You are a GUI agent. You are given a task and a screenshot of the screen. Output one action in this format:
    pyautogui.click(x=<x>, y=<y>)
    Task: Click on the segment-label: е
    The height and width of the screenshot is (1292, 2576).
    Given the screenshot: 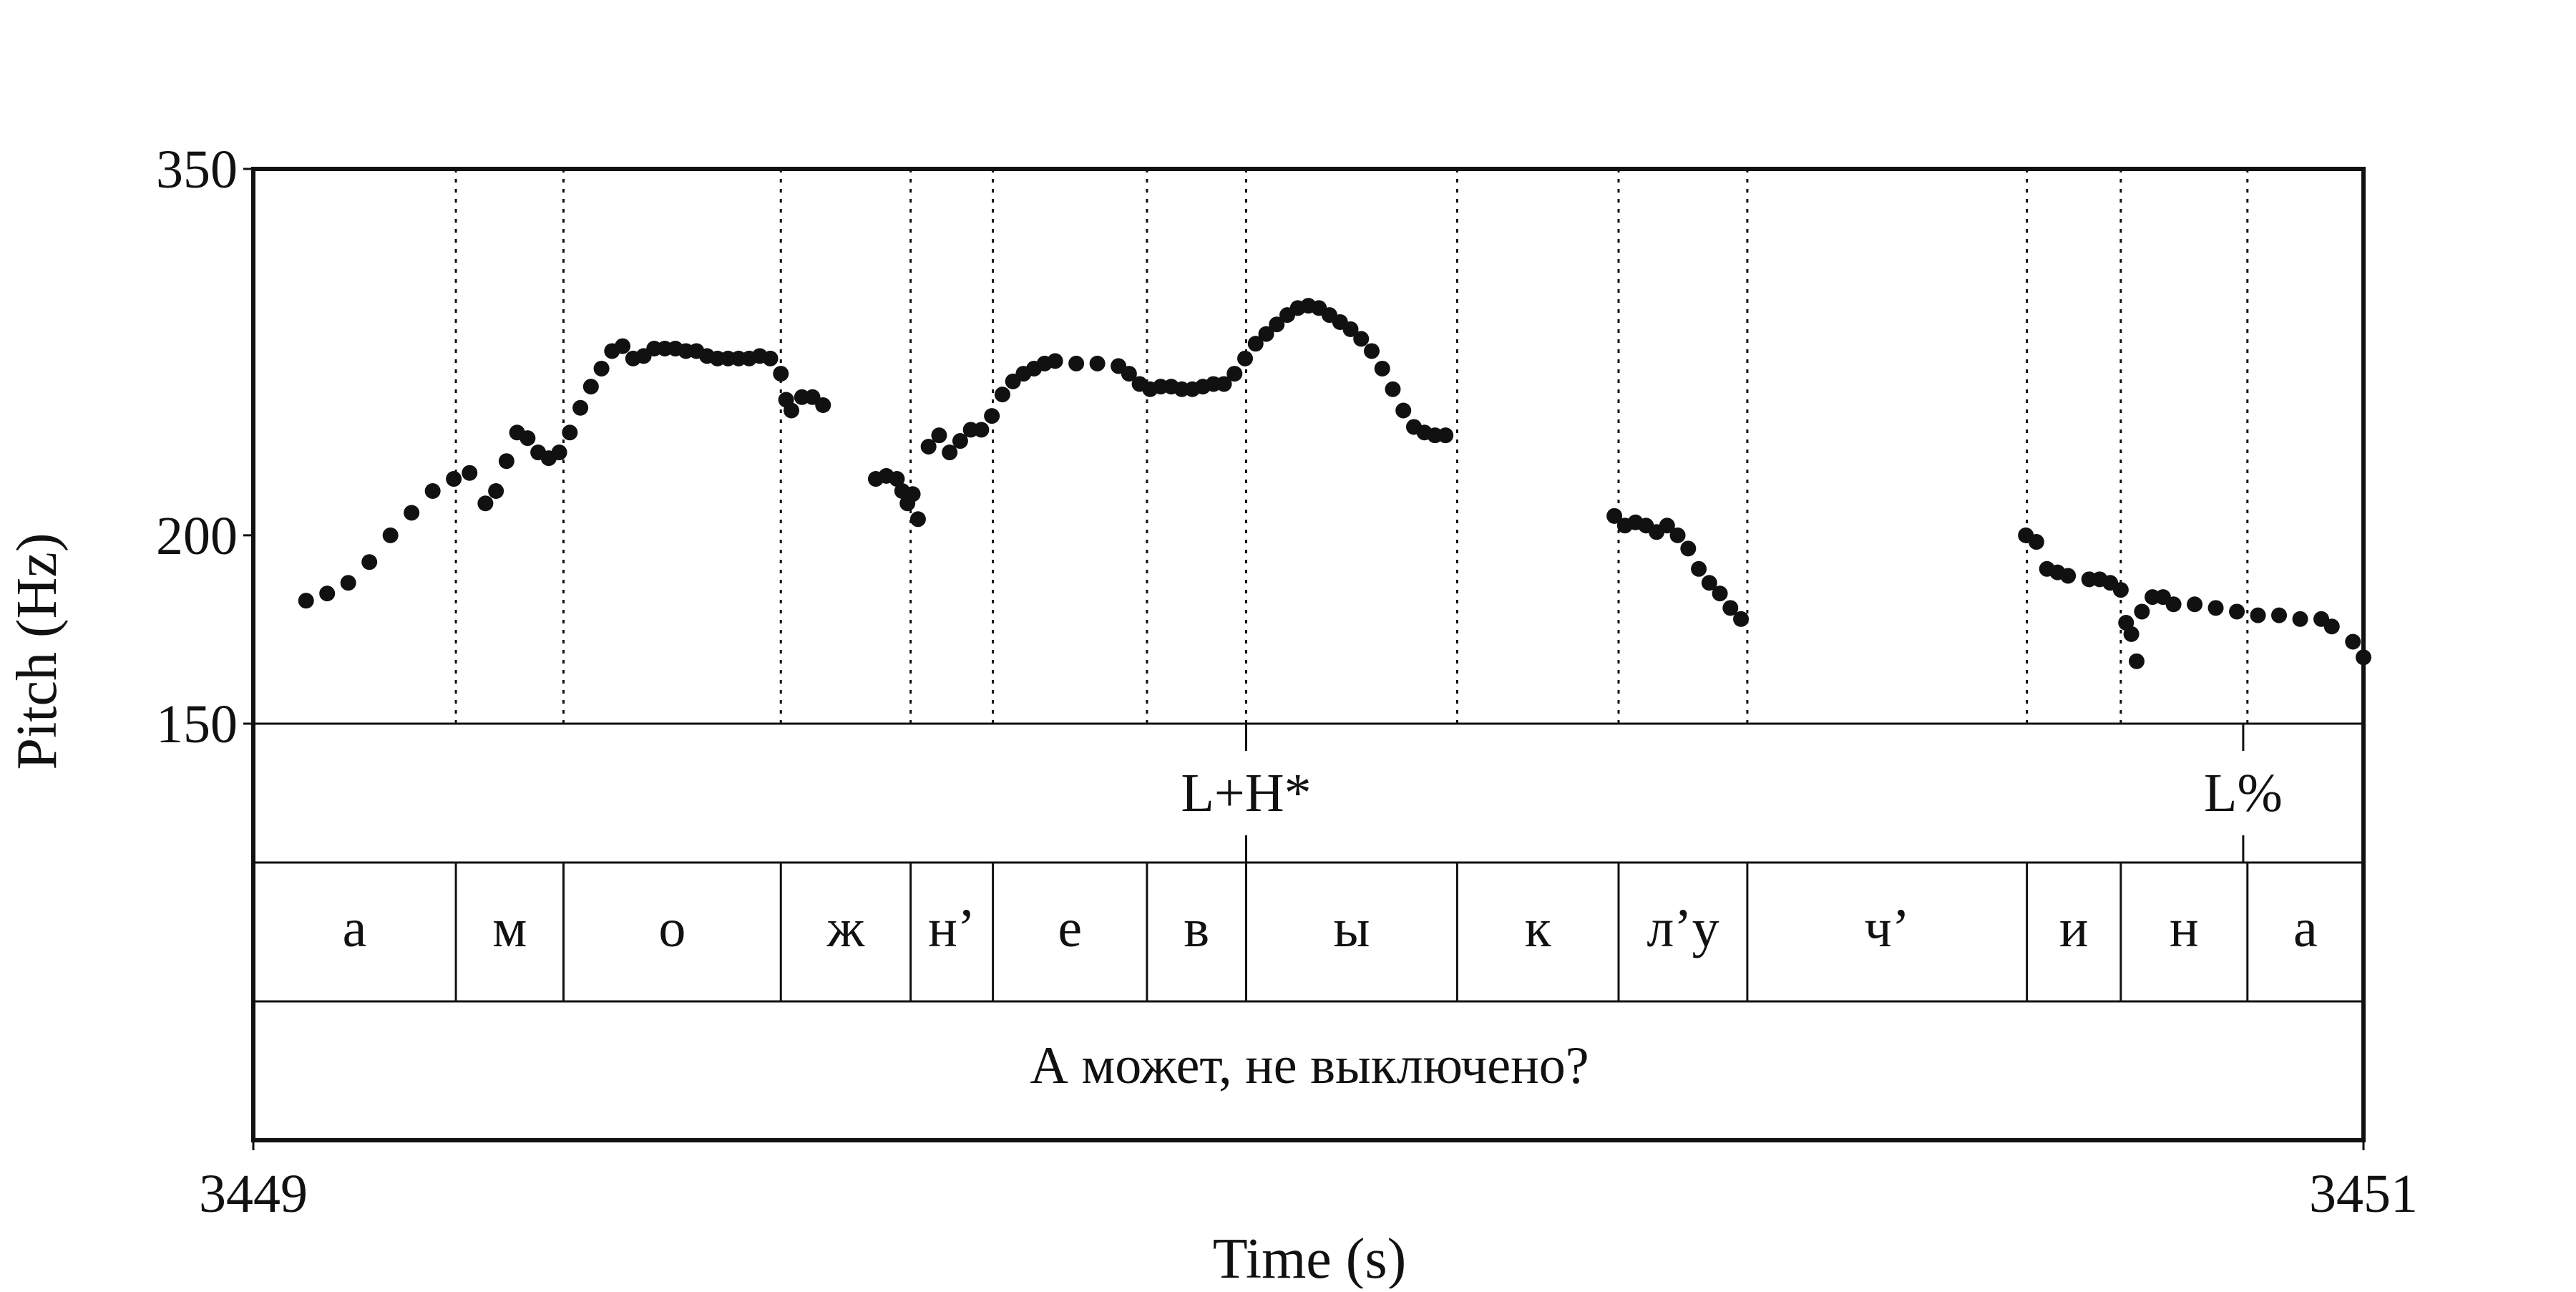 What is the action you would take?
    pyautogui.click(x=1070, y=928)
    